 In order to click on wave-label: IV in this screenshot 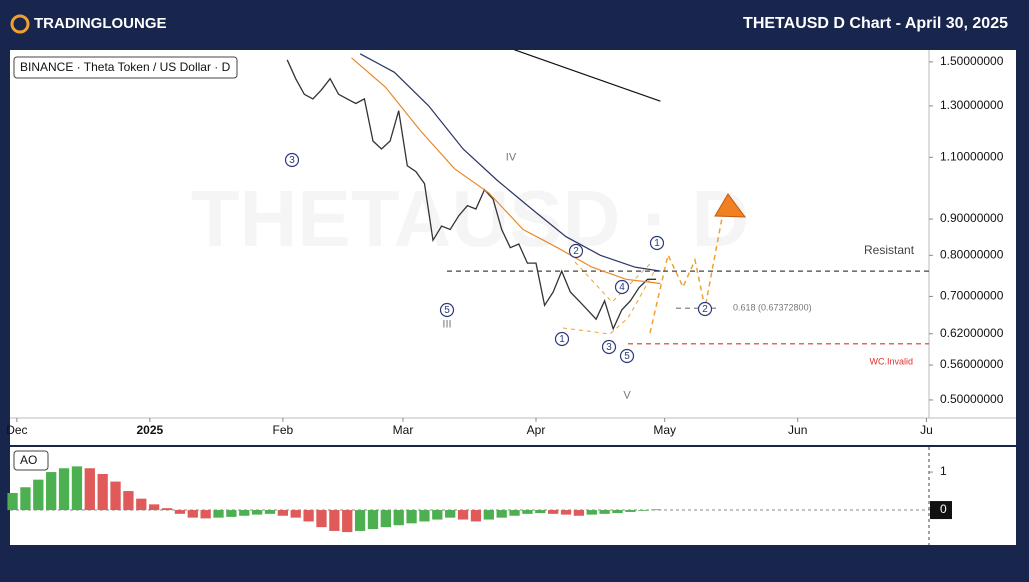, I will do `click(511, 157)`.